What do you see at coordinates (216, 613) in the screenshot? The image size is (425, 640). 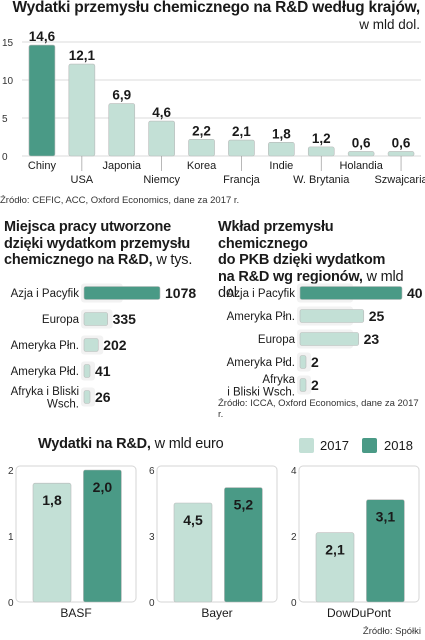 I see `chart4-company-label: Bayer` at bounding box center [216, 613].